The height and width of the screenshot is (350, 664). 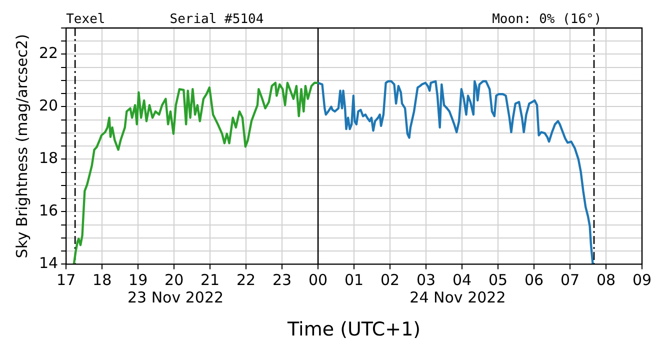 I want to click on x-tick-label: 00, so click(x=318, y=280).